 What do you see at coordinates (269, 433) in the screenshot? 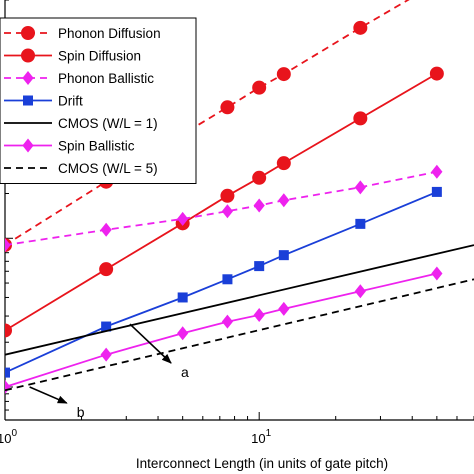
I see `x-tick-exponent: 1` at bounding box center [269, 433].